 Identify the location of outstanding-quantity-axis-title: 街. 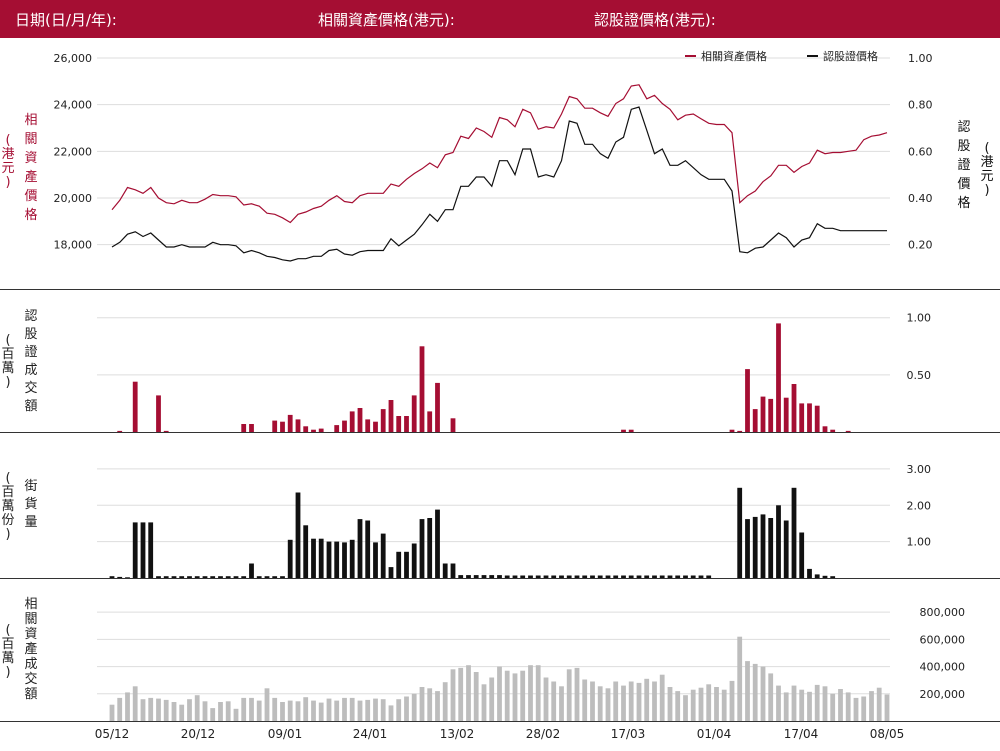
(30, 486).